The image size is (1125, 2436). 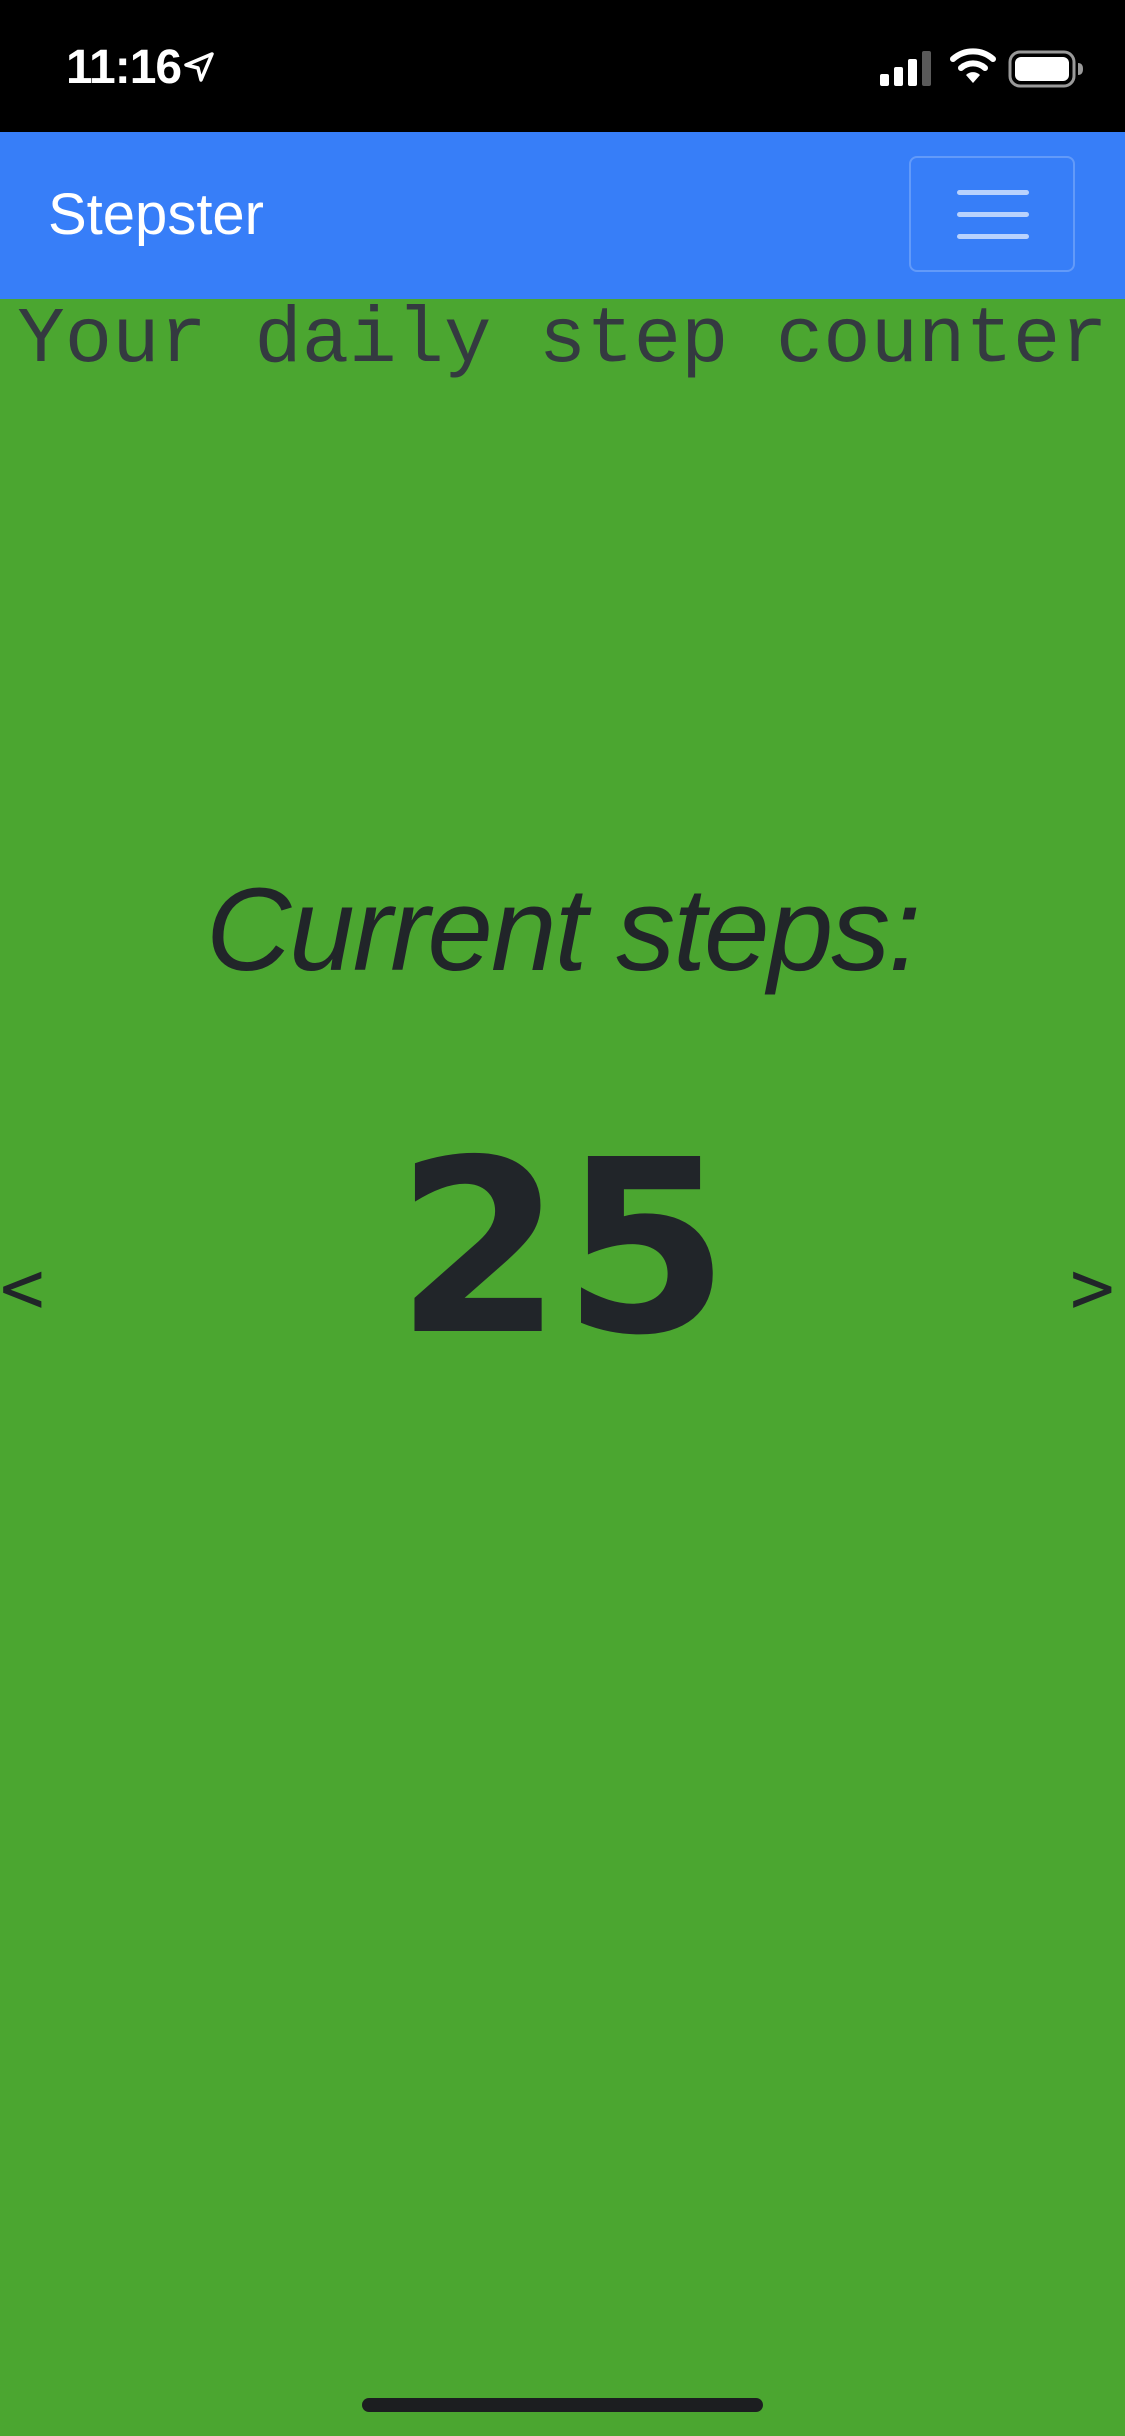 What do you see at coordinates (562, 215) in the screenshot?
I see `navbar: Stepster` at bounding box center [562, 215].